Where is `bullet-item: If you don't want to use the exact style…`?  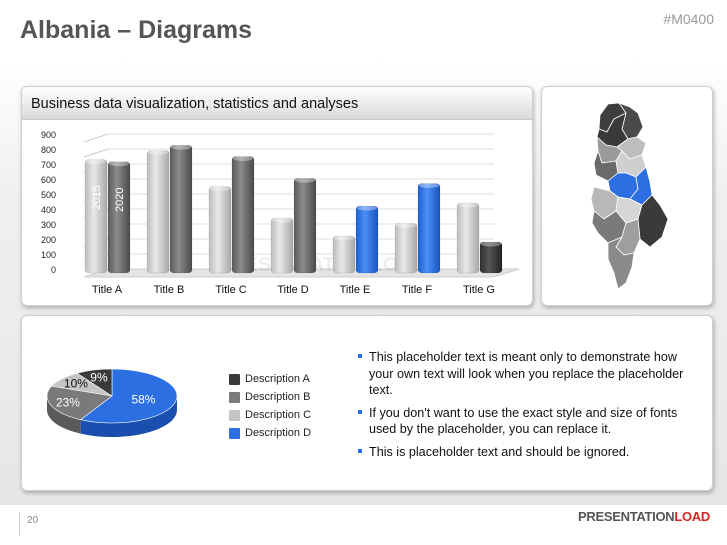 bullet-item: If you don't want to use the exact style… is located at coordinates (528, 421).